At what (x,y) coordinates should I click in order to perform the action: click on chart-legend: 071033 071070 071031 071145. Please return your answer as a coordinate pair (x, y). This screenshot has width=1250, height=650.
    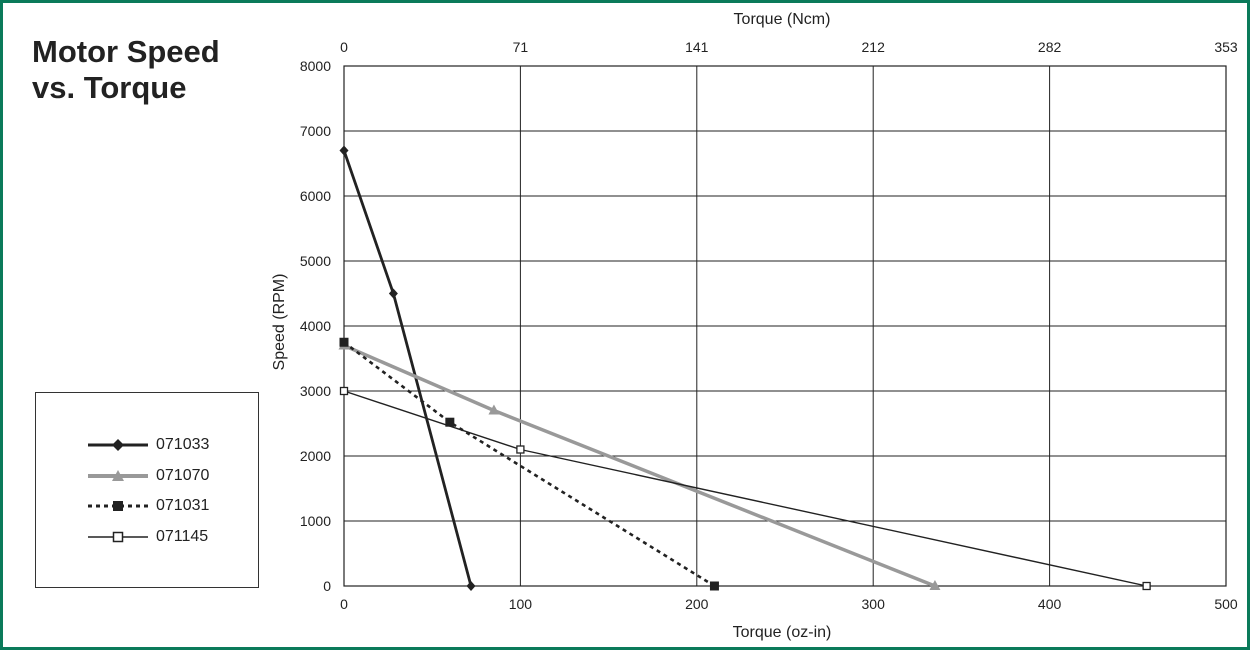
    Looking at the image, I should click on (147, 490).